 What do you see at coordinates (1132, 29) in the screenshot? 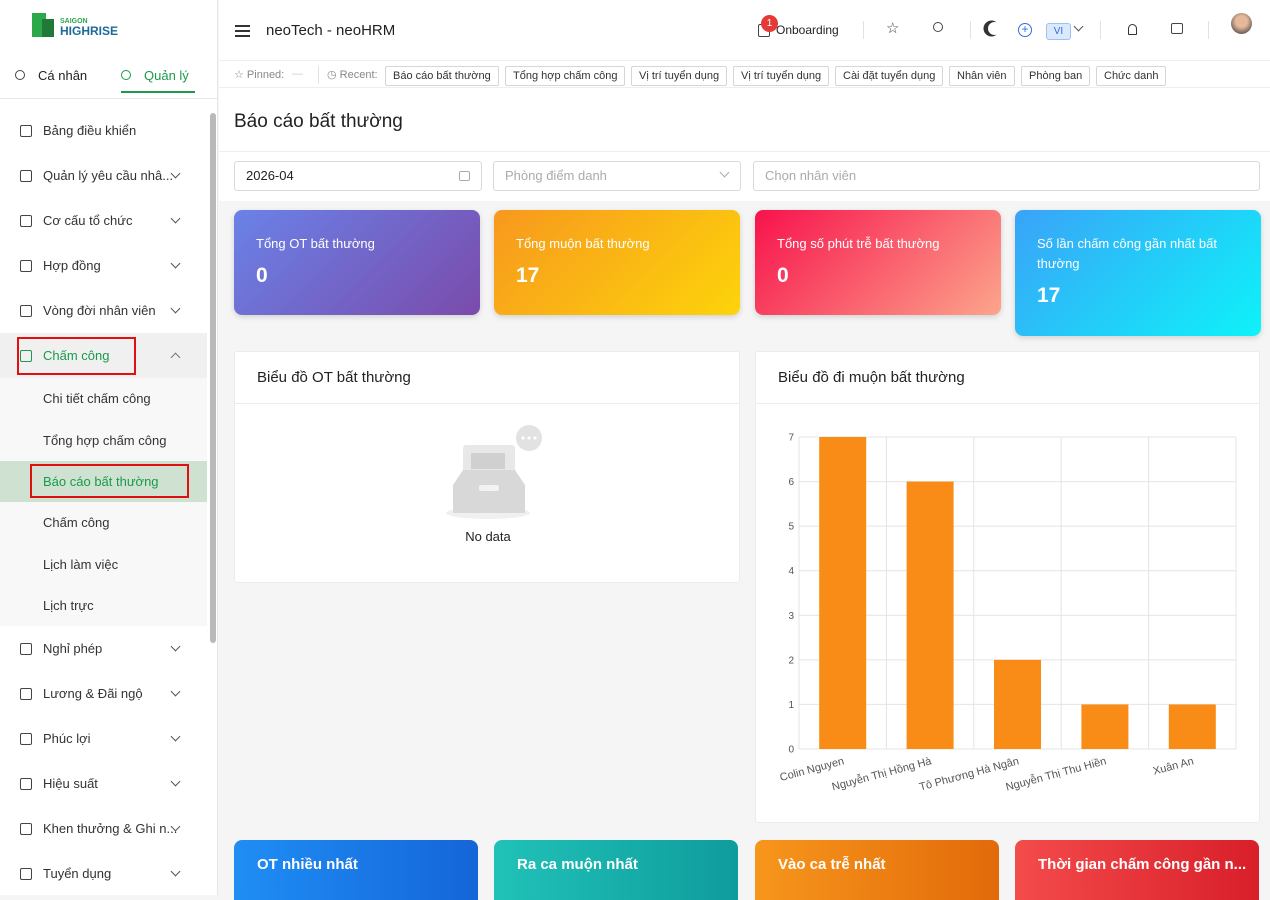
I see `bell-icon` at bounding box center [1132, 29].